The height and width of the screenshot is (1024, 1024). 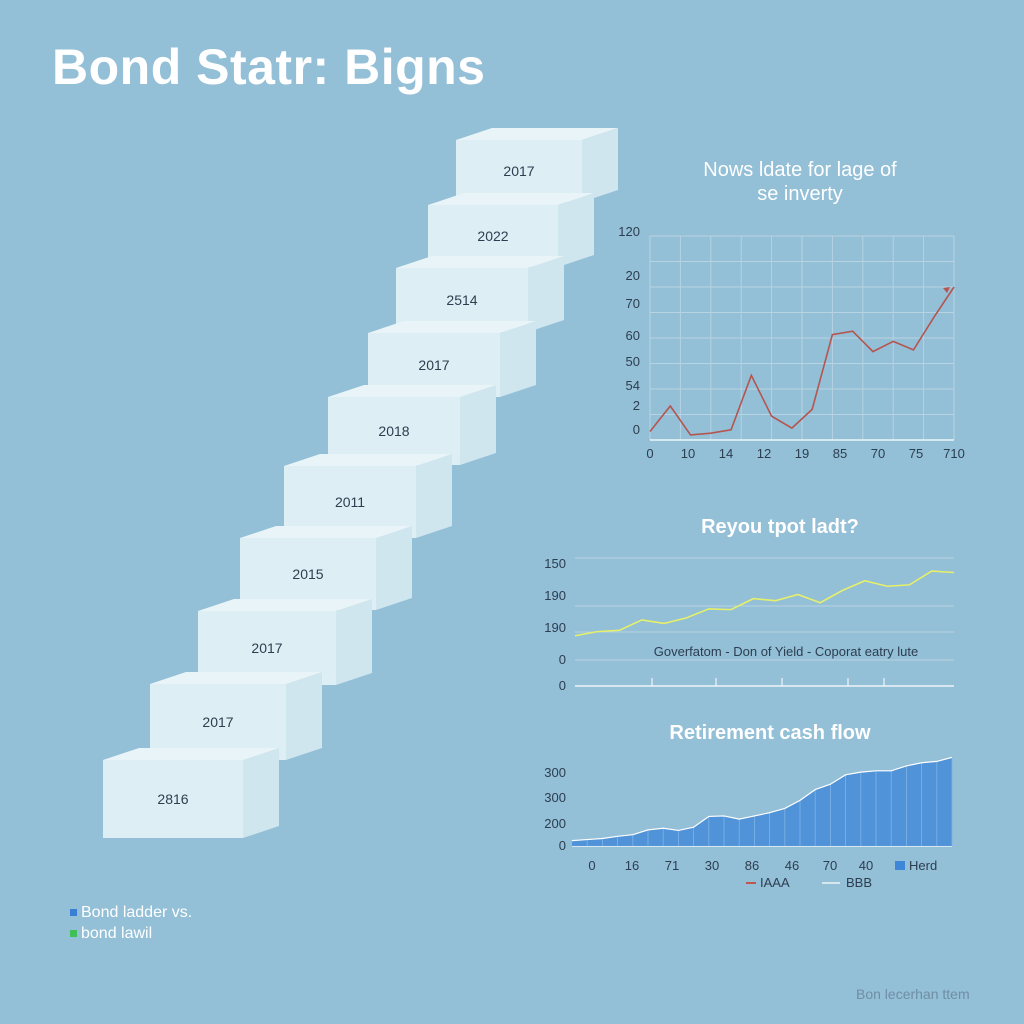 I want to click on chart2-y-tick: 150, so click(x=555, y=563).